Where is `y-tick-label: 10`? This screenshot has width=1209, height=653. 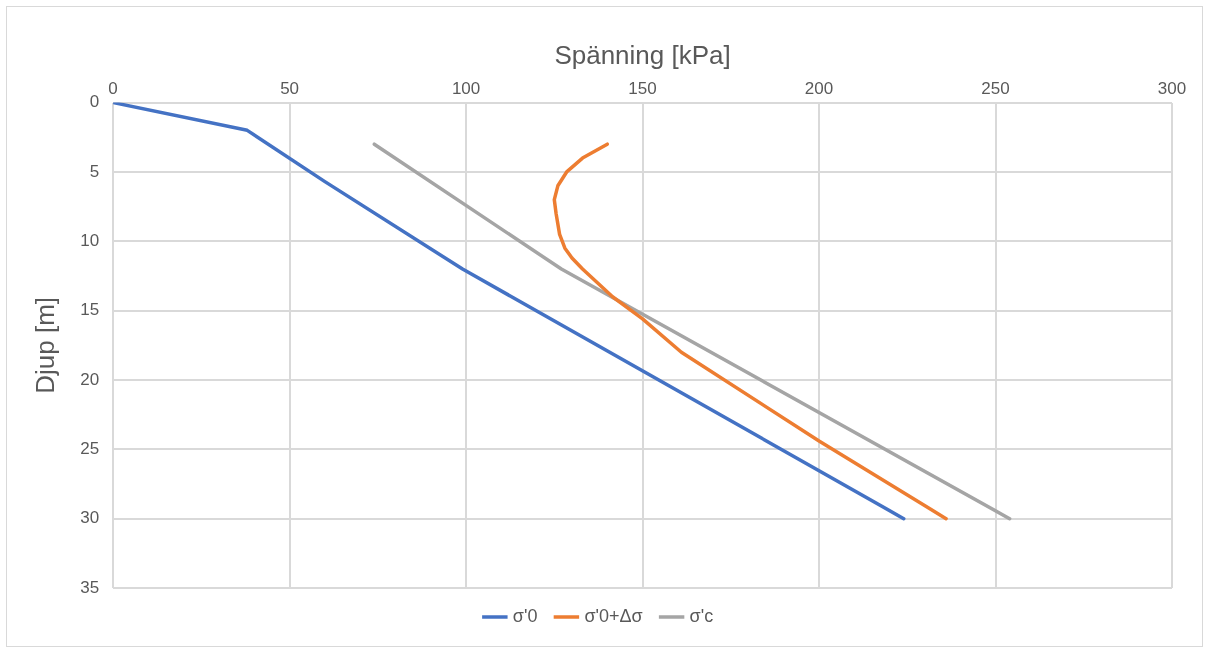 y-tick-label: 10 is located at coordinates (90, 240).